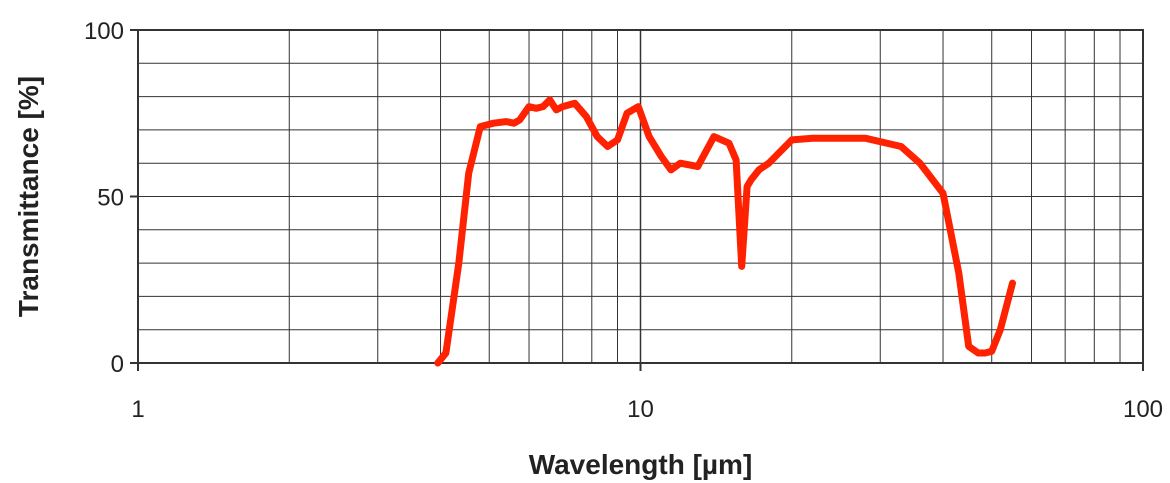 Image resolution: width=1170 pixels, height=483 pixels. What do you see at coordinates (110, 198) in the screenshot?
I see `y-tick-label: 50` at bounding box center [110, 198].